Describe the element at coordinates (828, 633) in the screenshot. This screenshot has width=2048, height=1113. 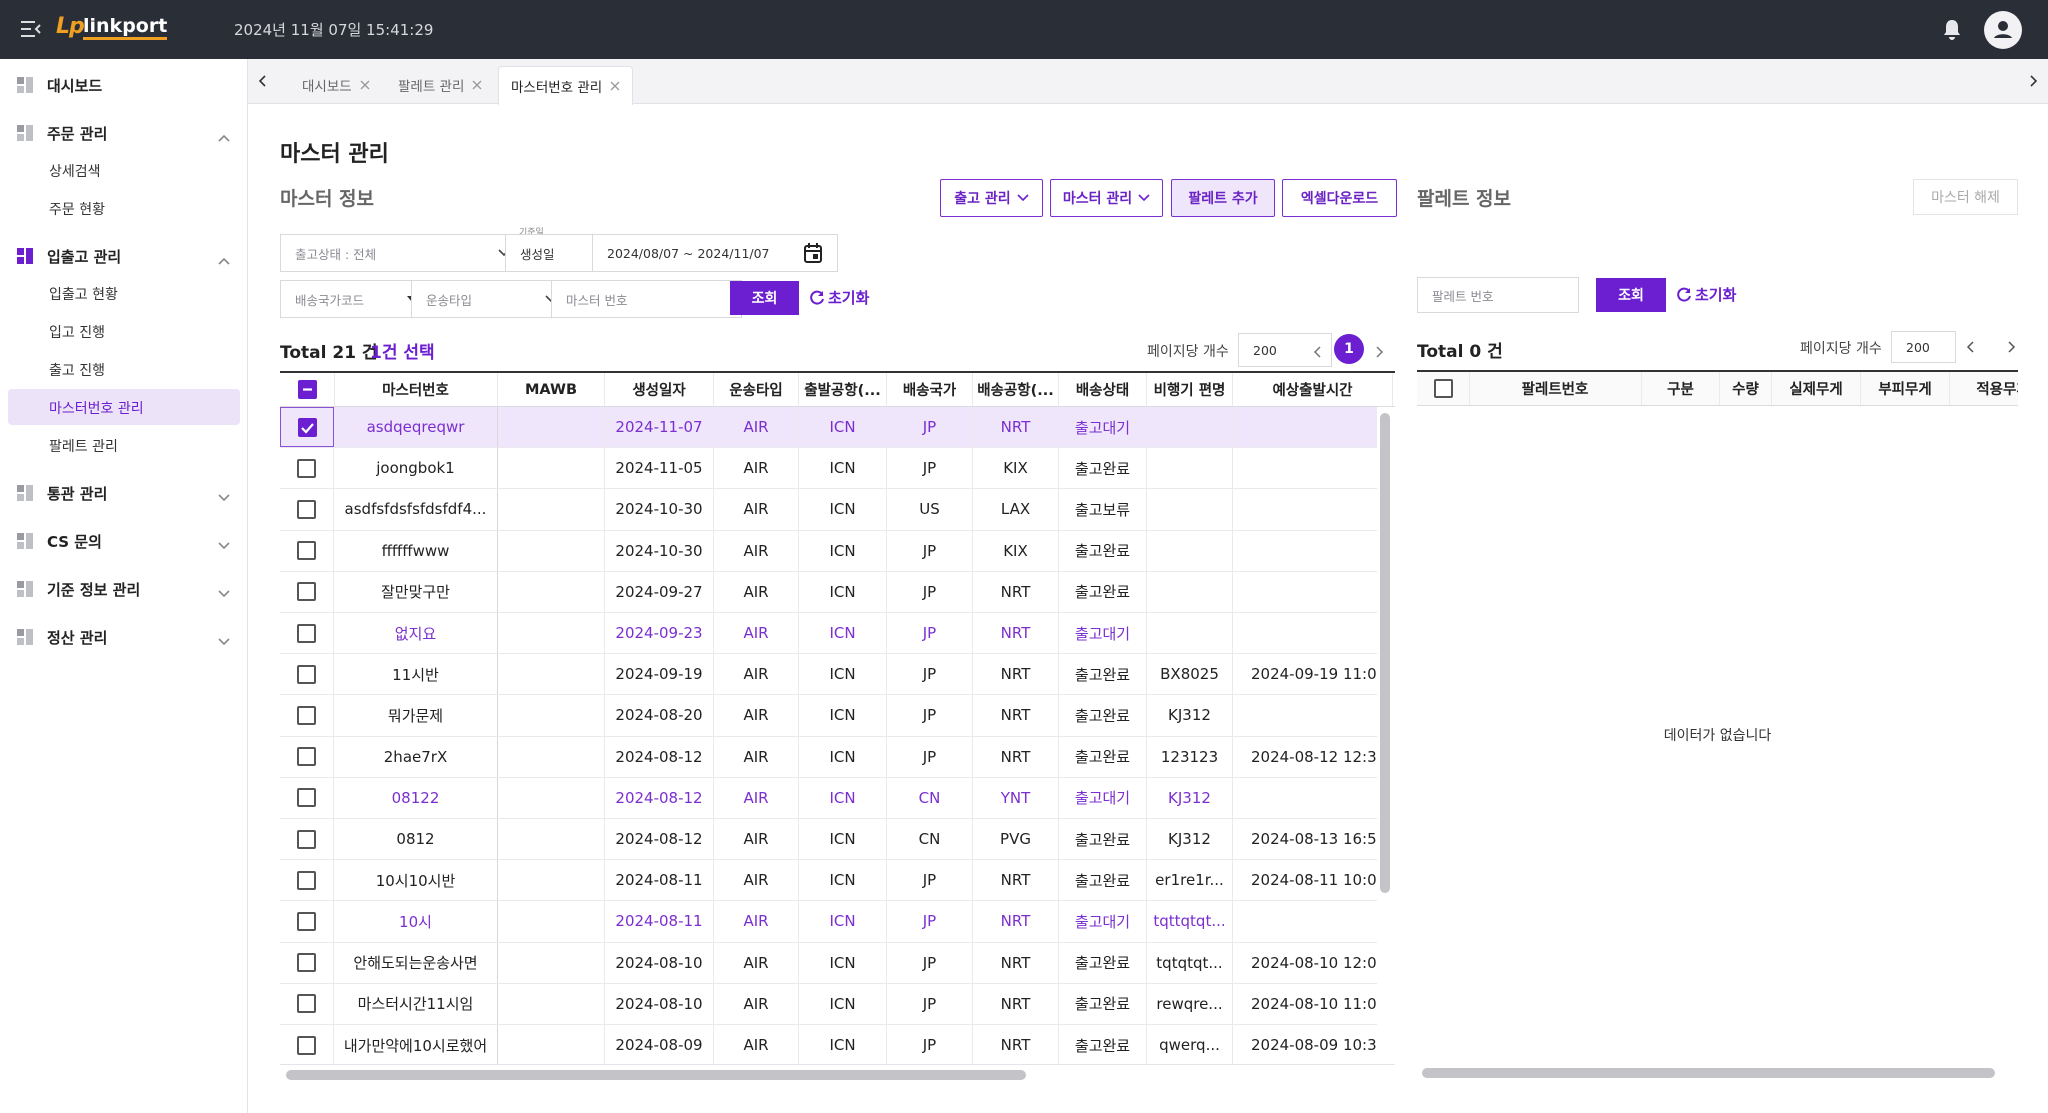
I see `table-row: 없지요2024-09-23AIRICNJPNRT출고대기` at that location.